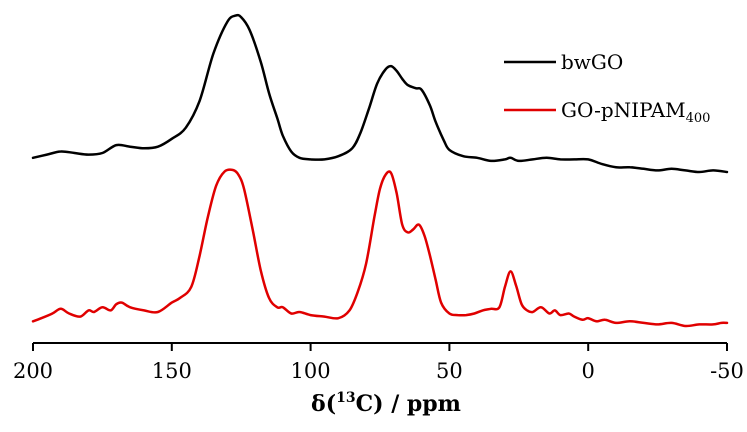 The width and height of the screenshot is (747, 432). I want to click on x-tick-label: 100, so click(311, 371).